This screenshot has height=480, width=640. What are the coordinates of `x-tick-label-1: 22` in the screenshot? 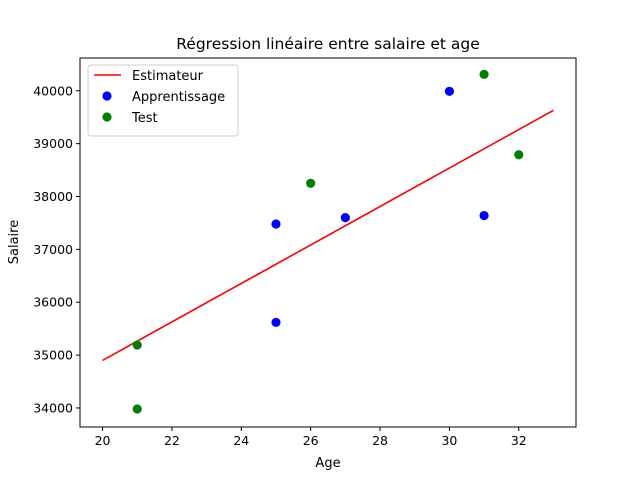 It's located at (172, 440).